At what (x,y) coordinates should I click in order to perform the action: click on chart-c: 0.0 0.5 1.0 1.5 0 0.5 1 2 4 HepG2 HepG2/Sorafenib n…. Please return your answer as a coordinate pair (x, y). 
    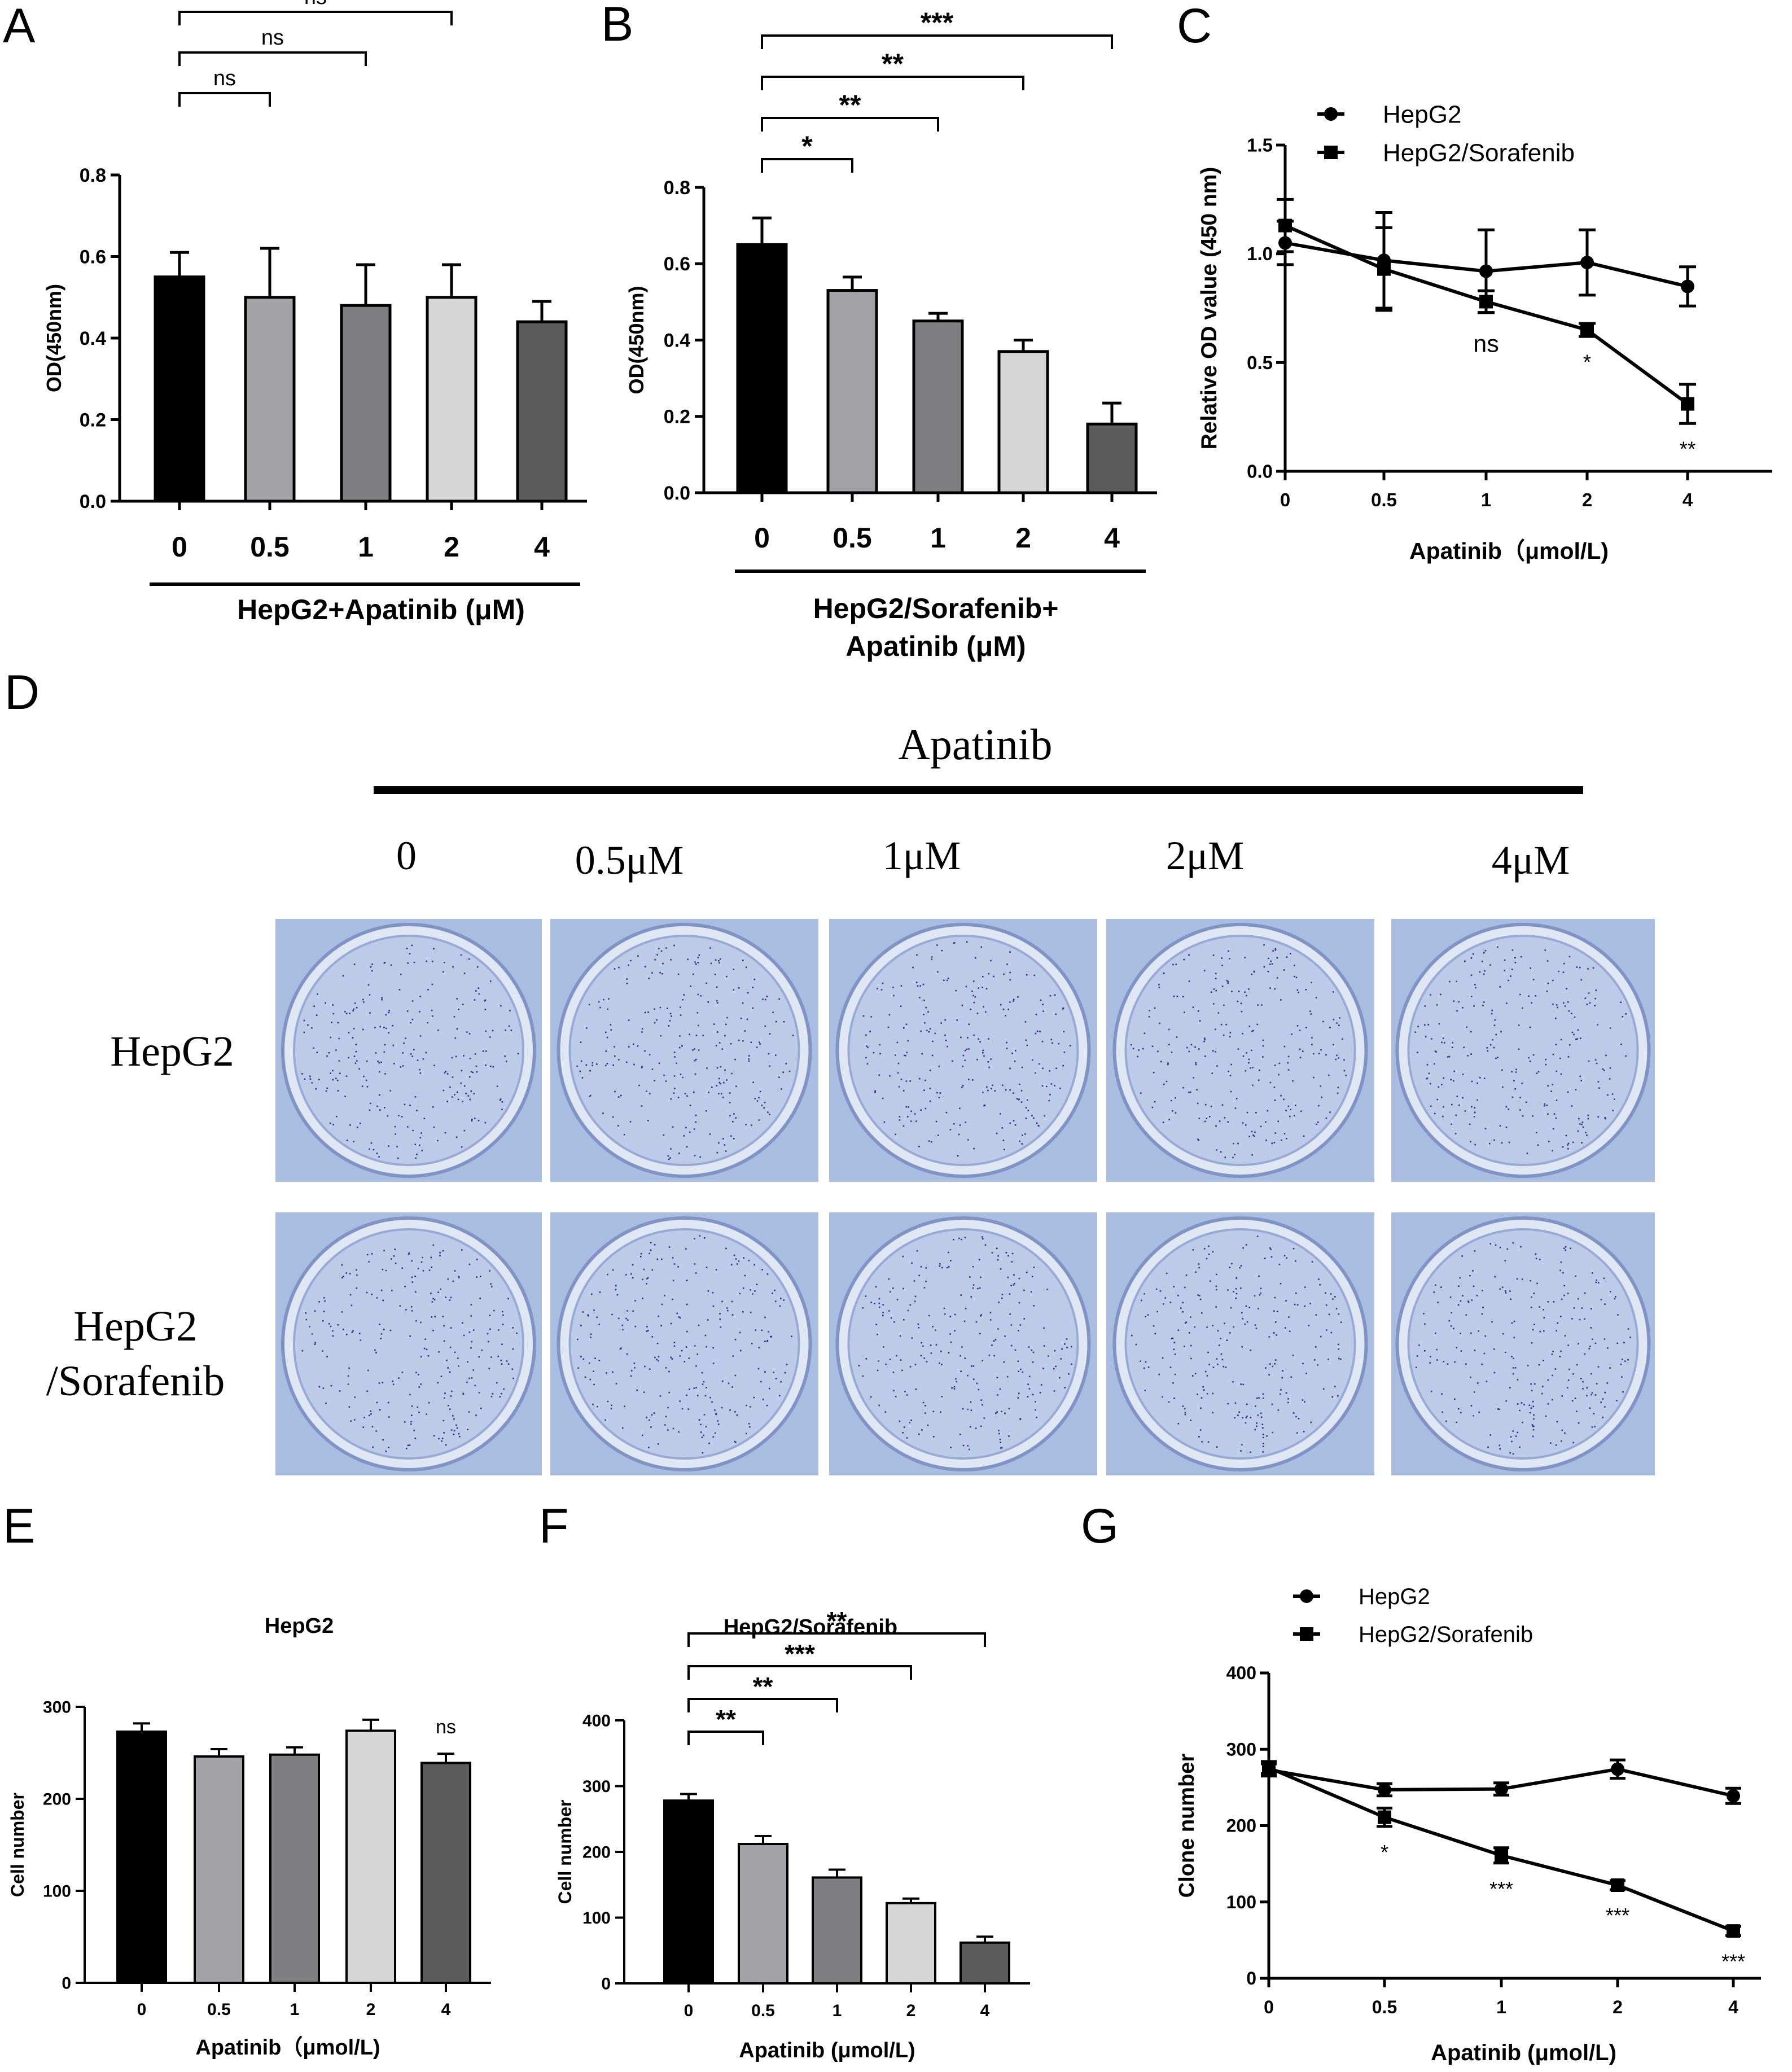
    Looking at the image, I should click on (1484, 332).